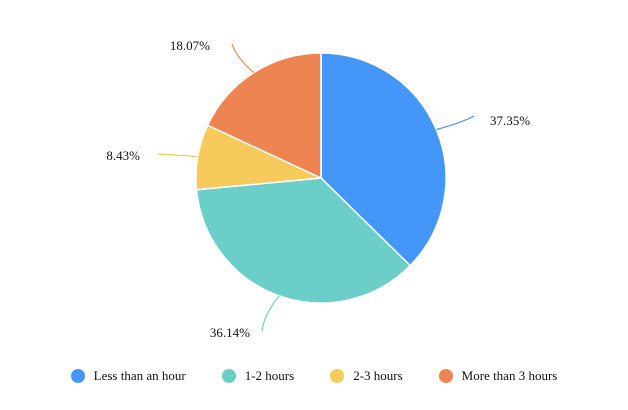 This screenshot has height=410, width=628. Describe the element at coordinates (270, 313) in the screenshot. I see `leader-line-1-2-hours` at that location.